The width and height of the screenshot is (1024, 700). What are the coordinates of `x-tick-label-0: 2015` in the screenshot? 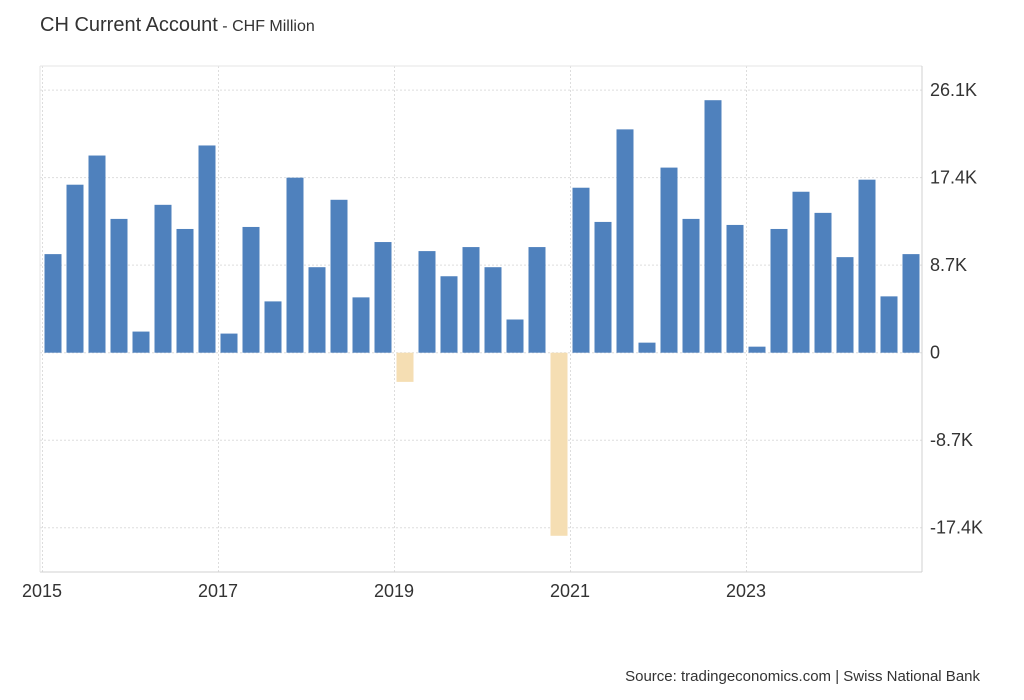 It's located at (42, 591).